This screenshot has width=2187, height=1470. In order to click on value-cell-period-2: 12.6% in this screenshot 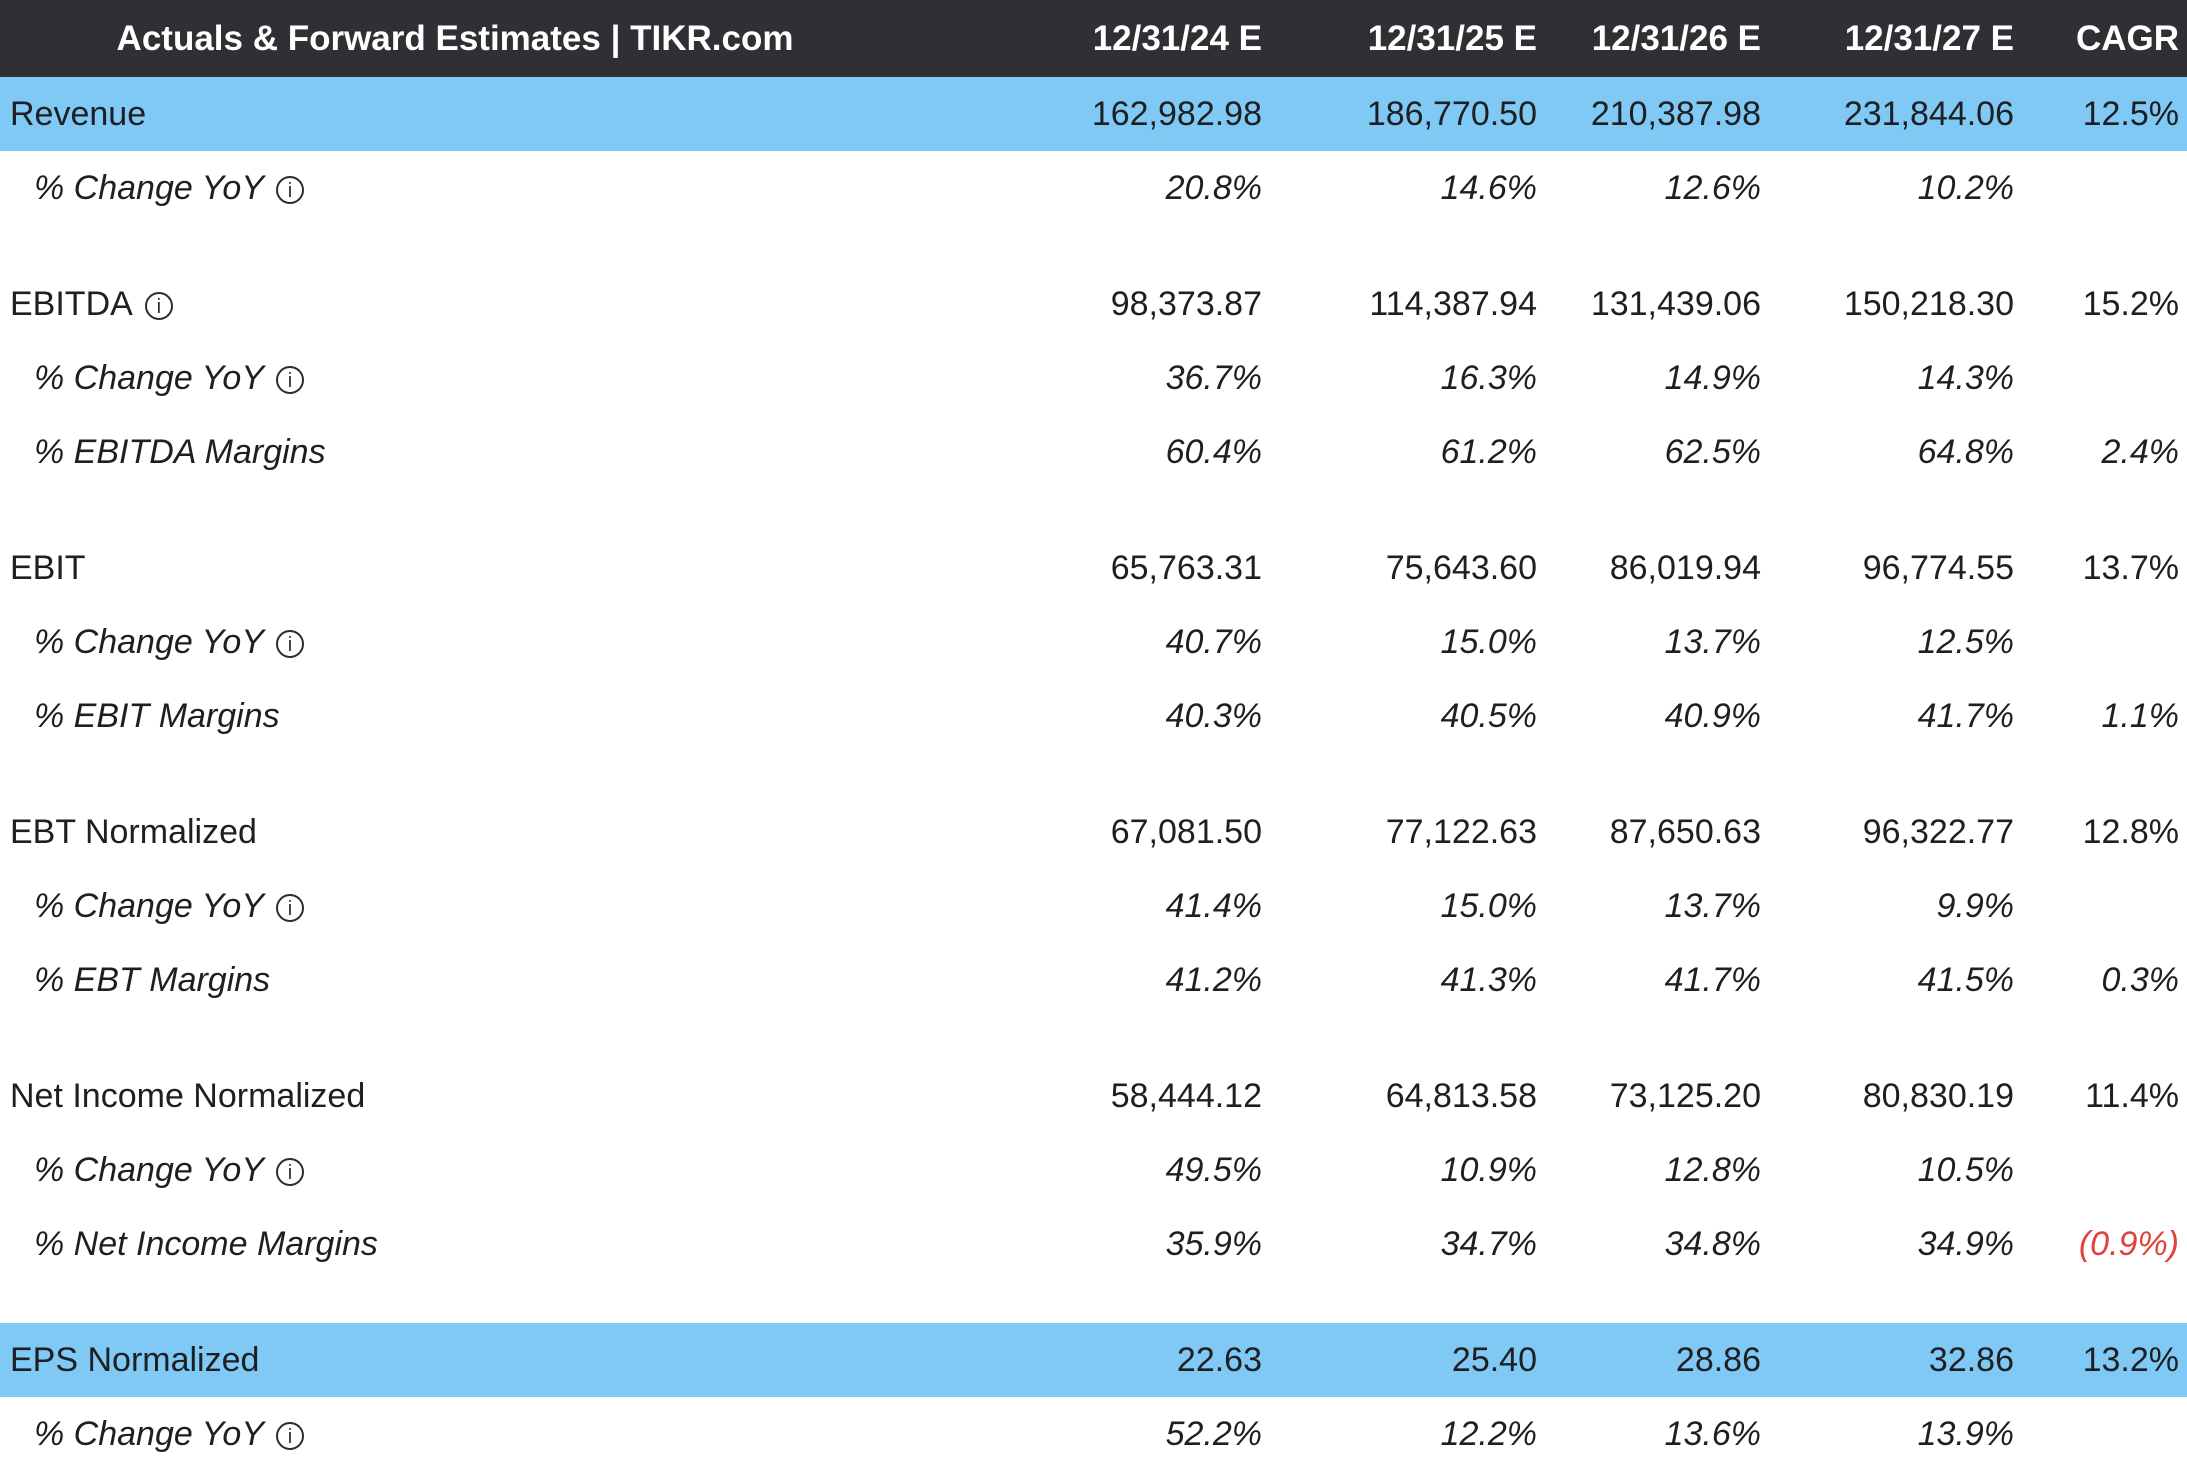, I will do `click(1712, 187)`.